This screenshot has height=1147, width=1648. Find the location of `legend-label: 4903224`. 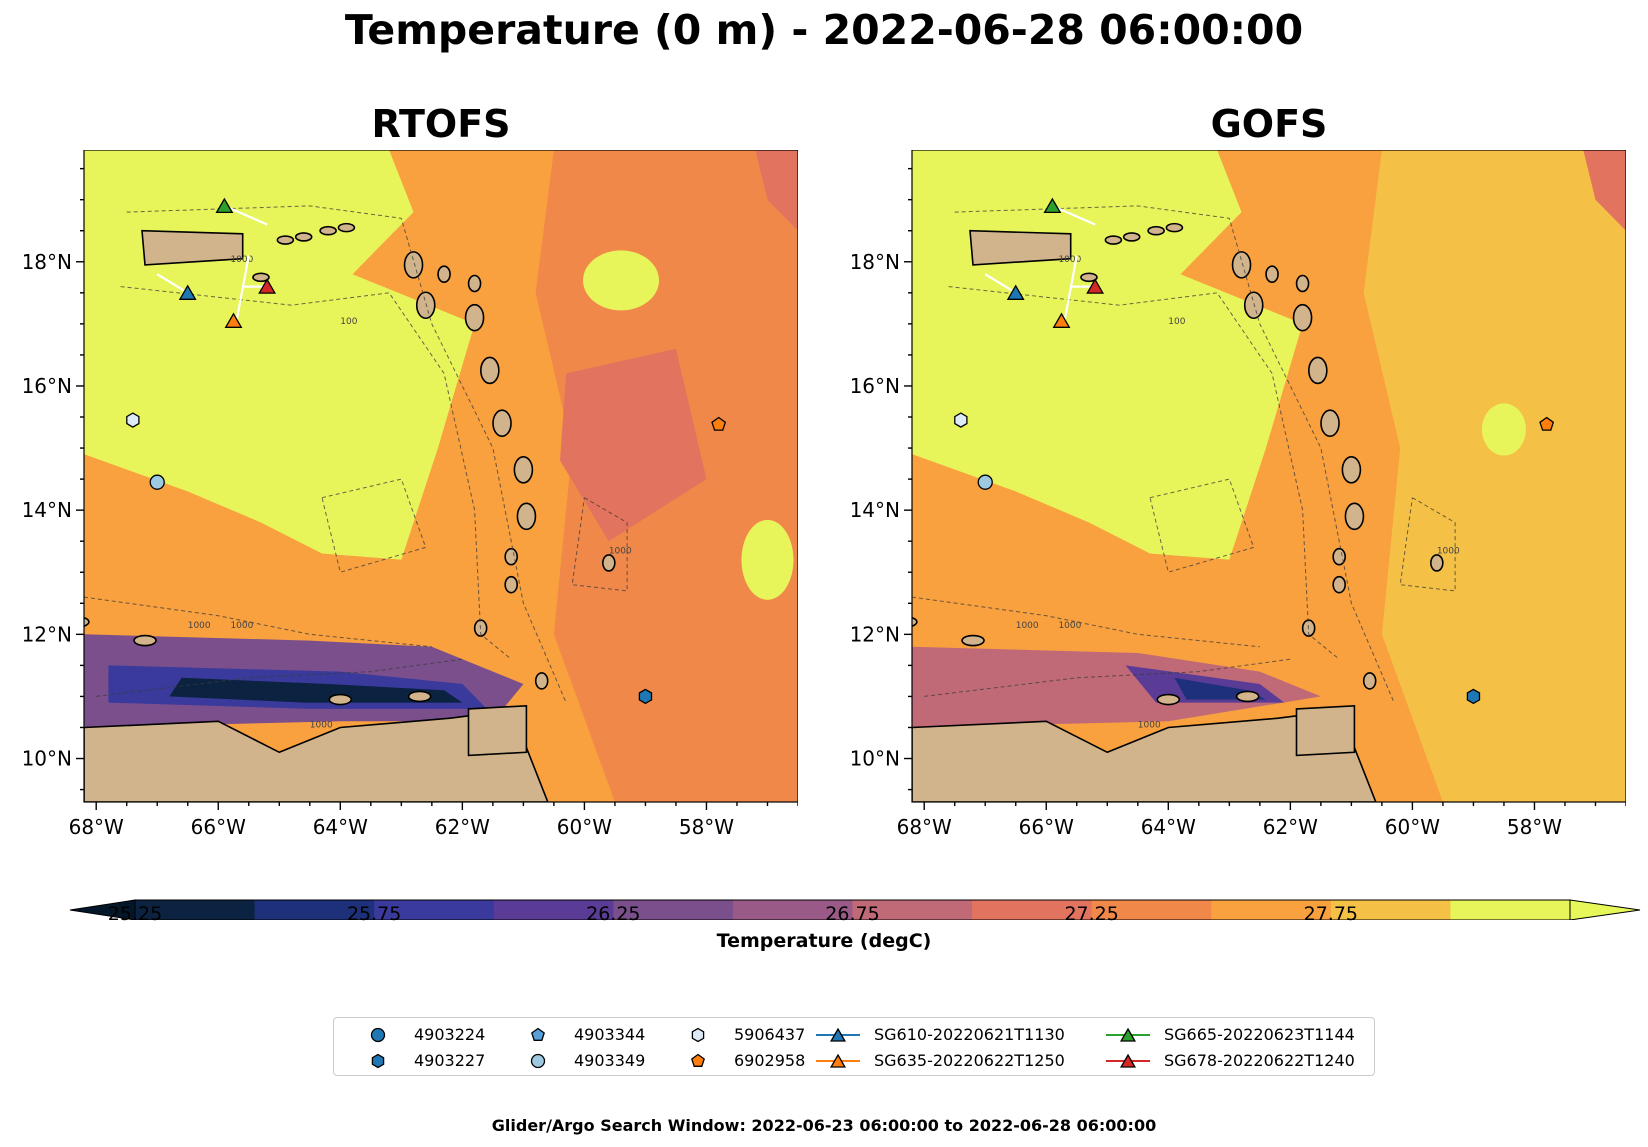

legend-label: 4903224 is located at coordinates (450, 1034).